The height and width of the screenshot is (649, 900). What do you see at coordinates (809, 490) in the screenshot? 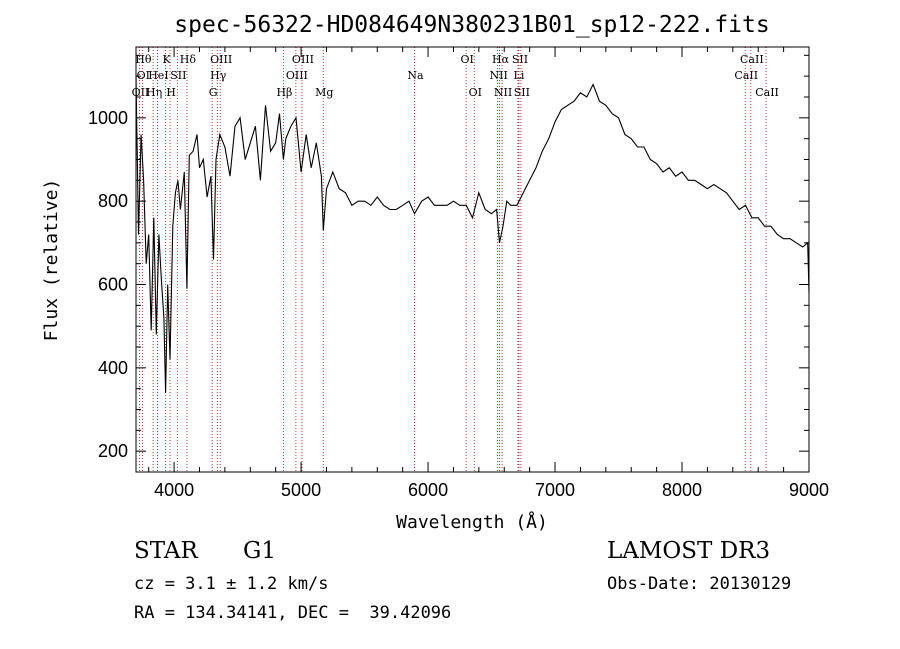
I see `x-tick-label: 9000` at bounding box center [809, 490].